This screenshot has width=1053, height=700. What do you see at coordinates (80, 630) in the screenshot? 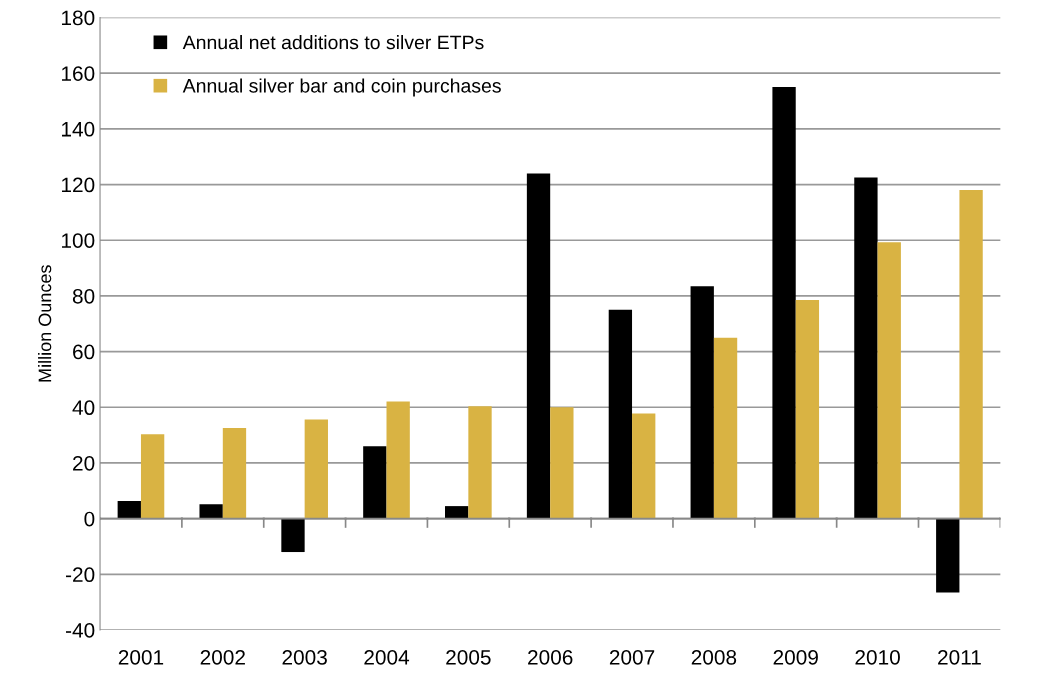
I see `y-tick-label: -40` at bounding box center [80, 630].